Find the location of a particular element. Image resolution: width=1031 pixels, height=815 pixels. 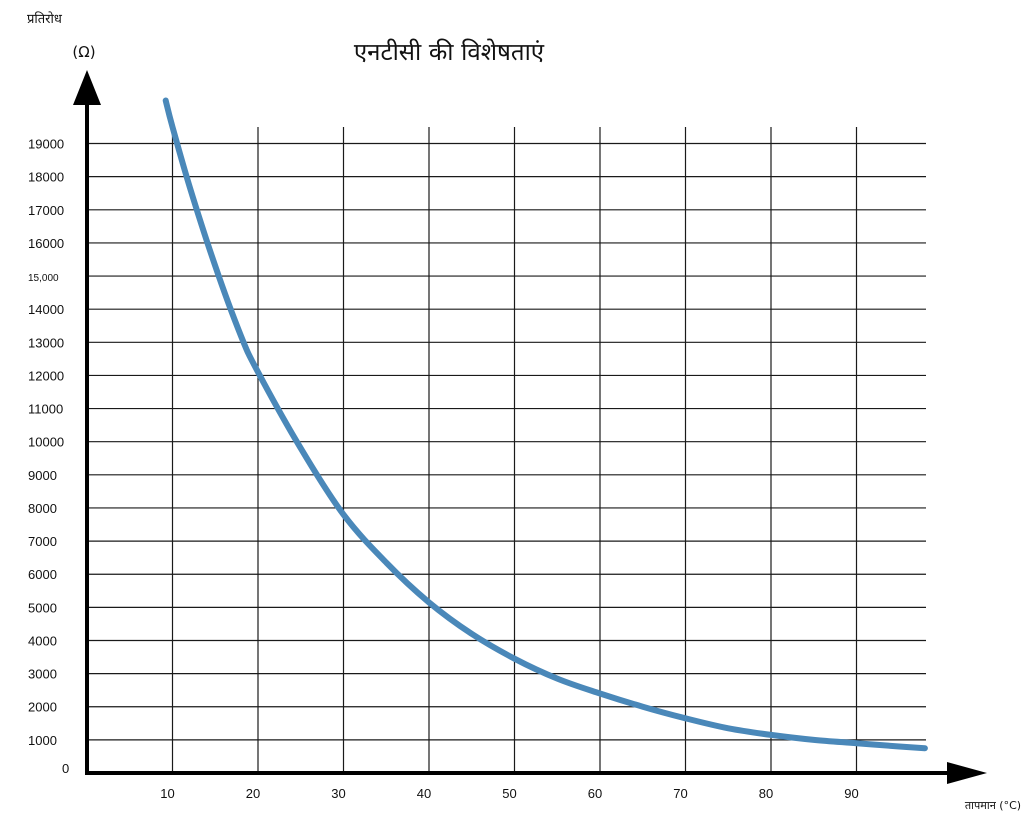

y-tick-label: 19000 is located at coordinates (46, 144).